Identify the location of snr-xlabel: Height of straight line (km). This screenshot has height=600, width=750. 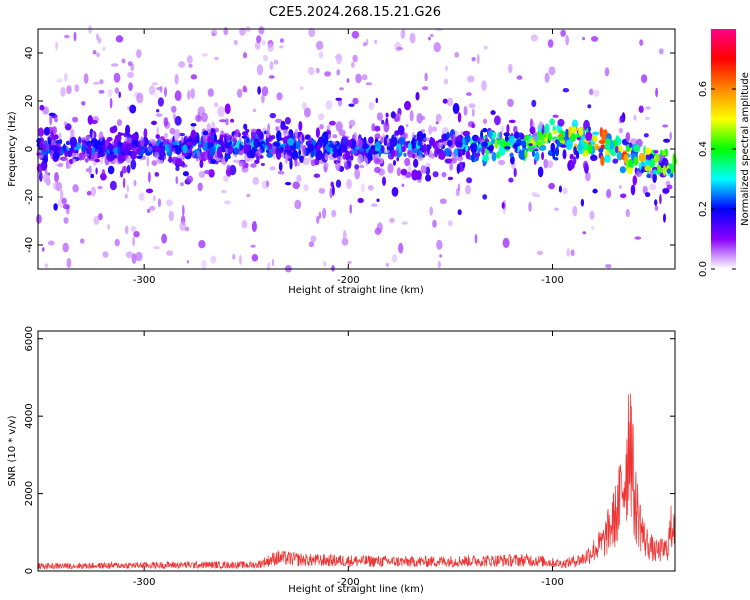
(356, 589).